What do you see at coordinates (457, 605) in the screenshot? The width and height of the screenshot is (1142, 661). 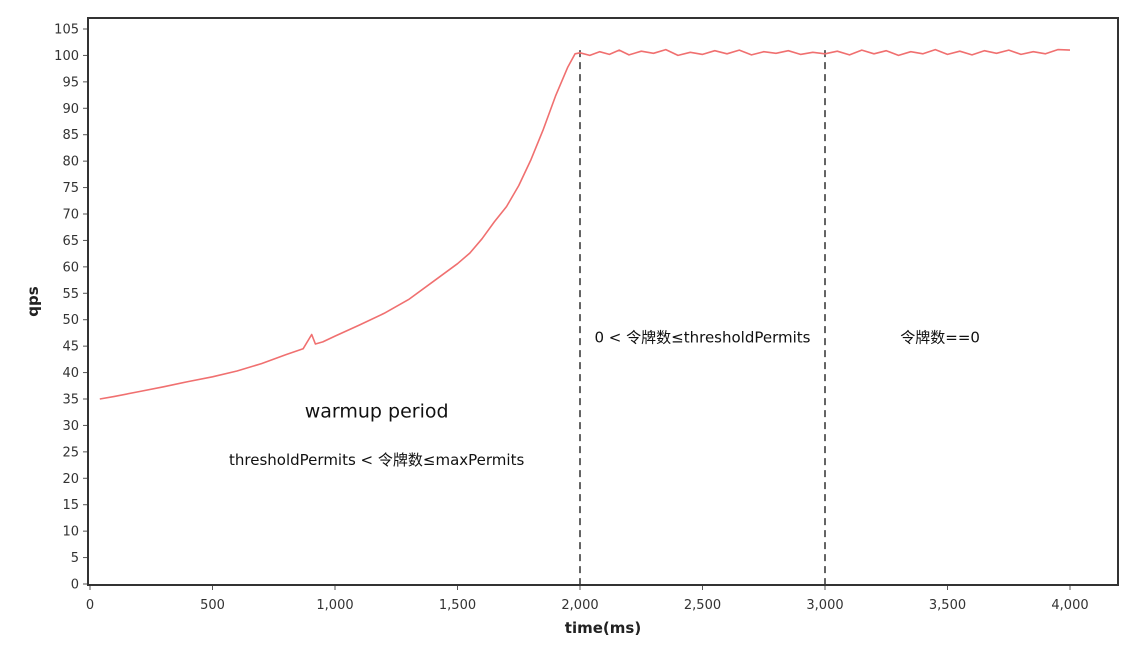 I see `x-tick-label: 1,500` at bounding box center [457, 605].